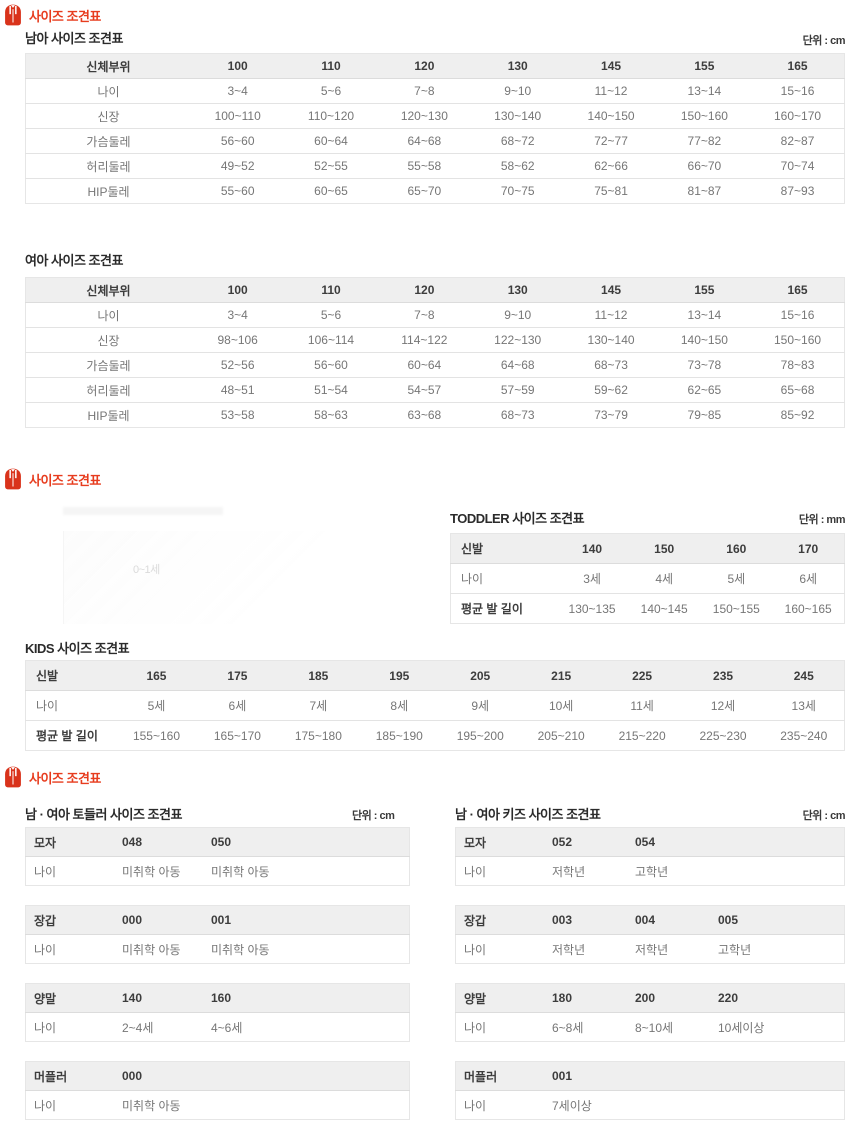  I want to click on cell-value: 4세, so click(664, 578).